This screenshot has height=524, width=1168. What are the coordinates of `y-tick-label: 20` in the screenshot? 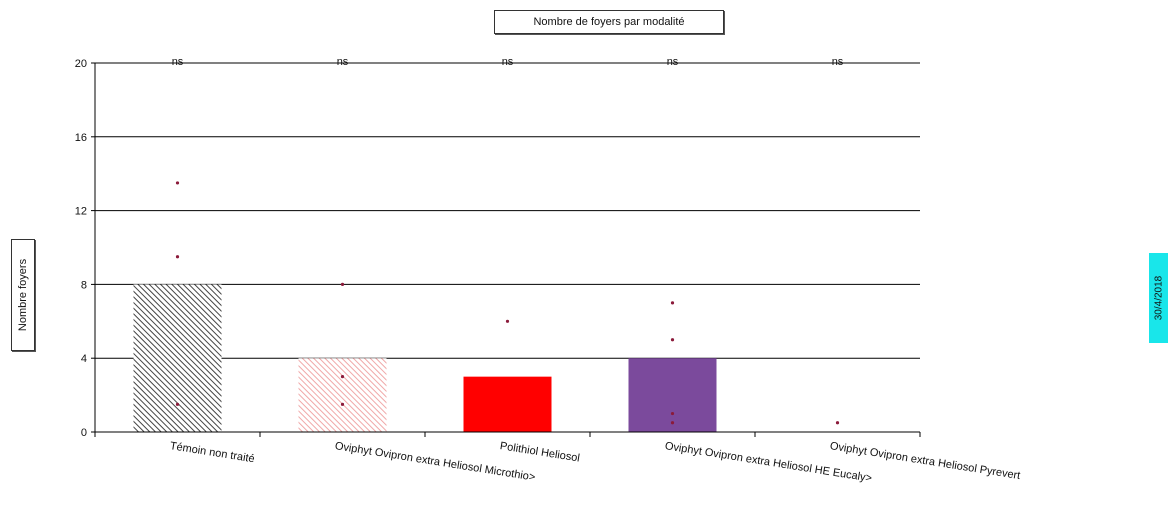 It's located at (81, 64).